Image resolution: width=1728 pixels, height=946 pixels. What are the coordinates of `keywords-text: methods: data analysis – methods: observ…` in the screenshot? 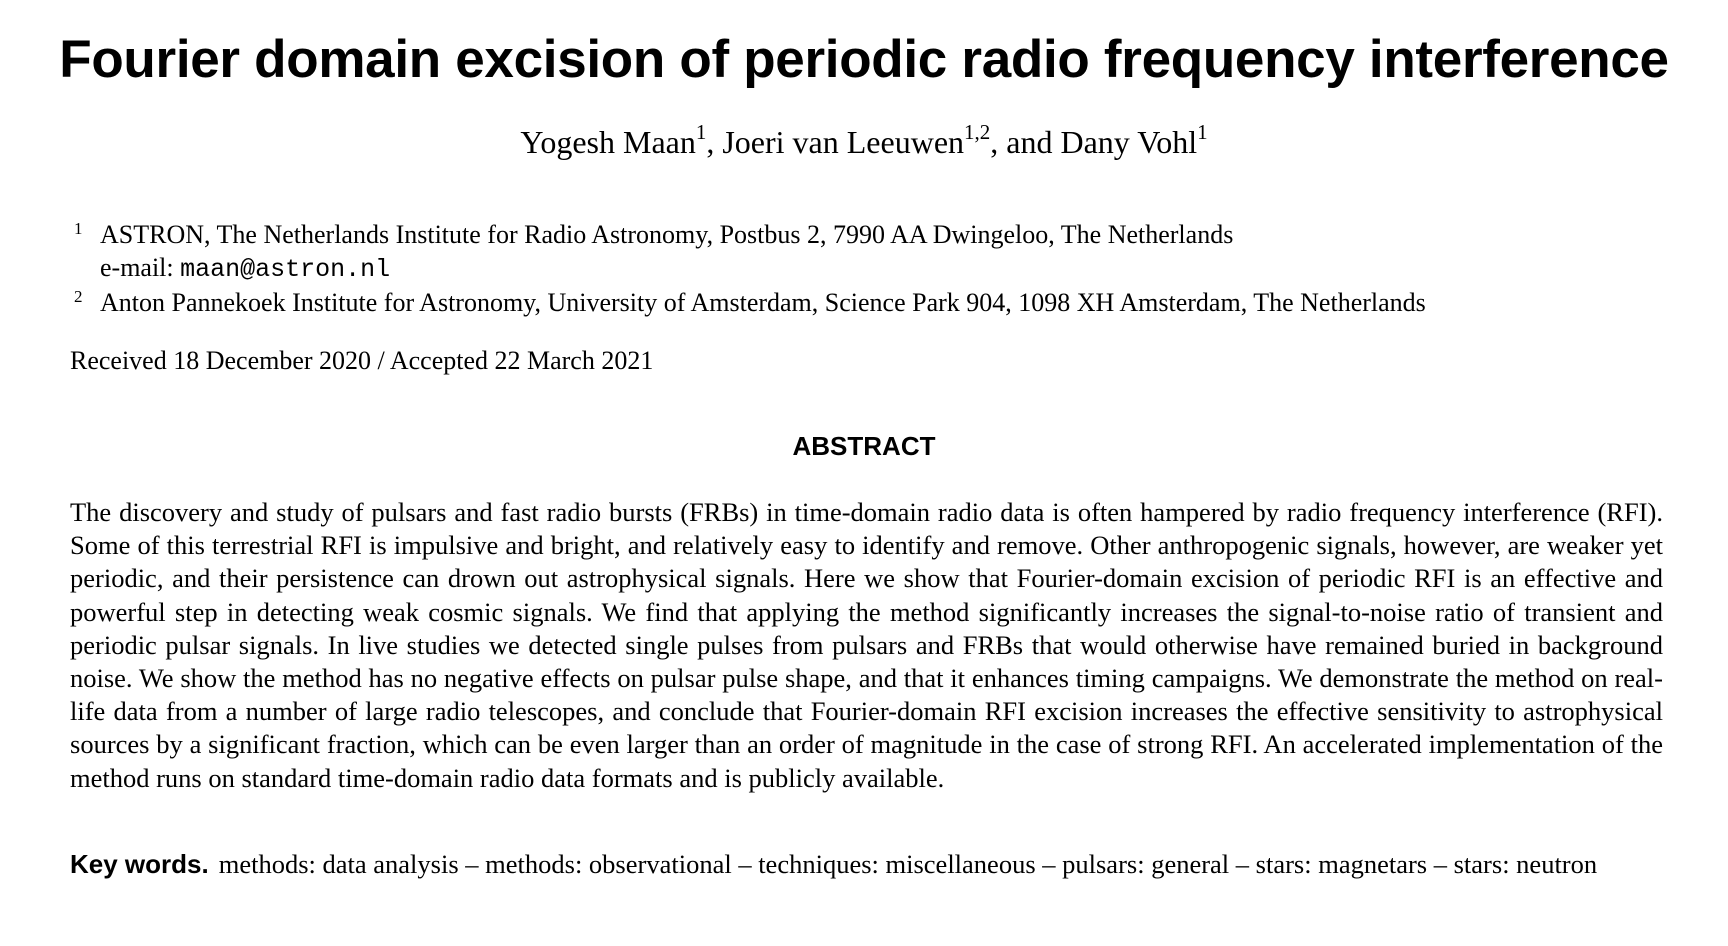 It's located at (908, 864).